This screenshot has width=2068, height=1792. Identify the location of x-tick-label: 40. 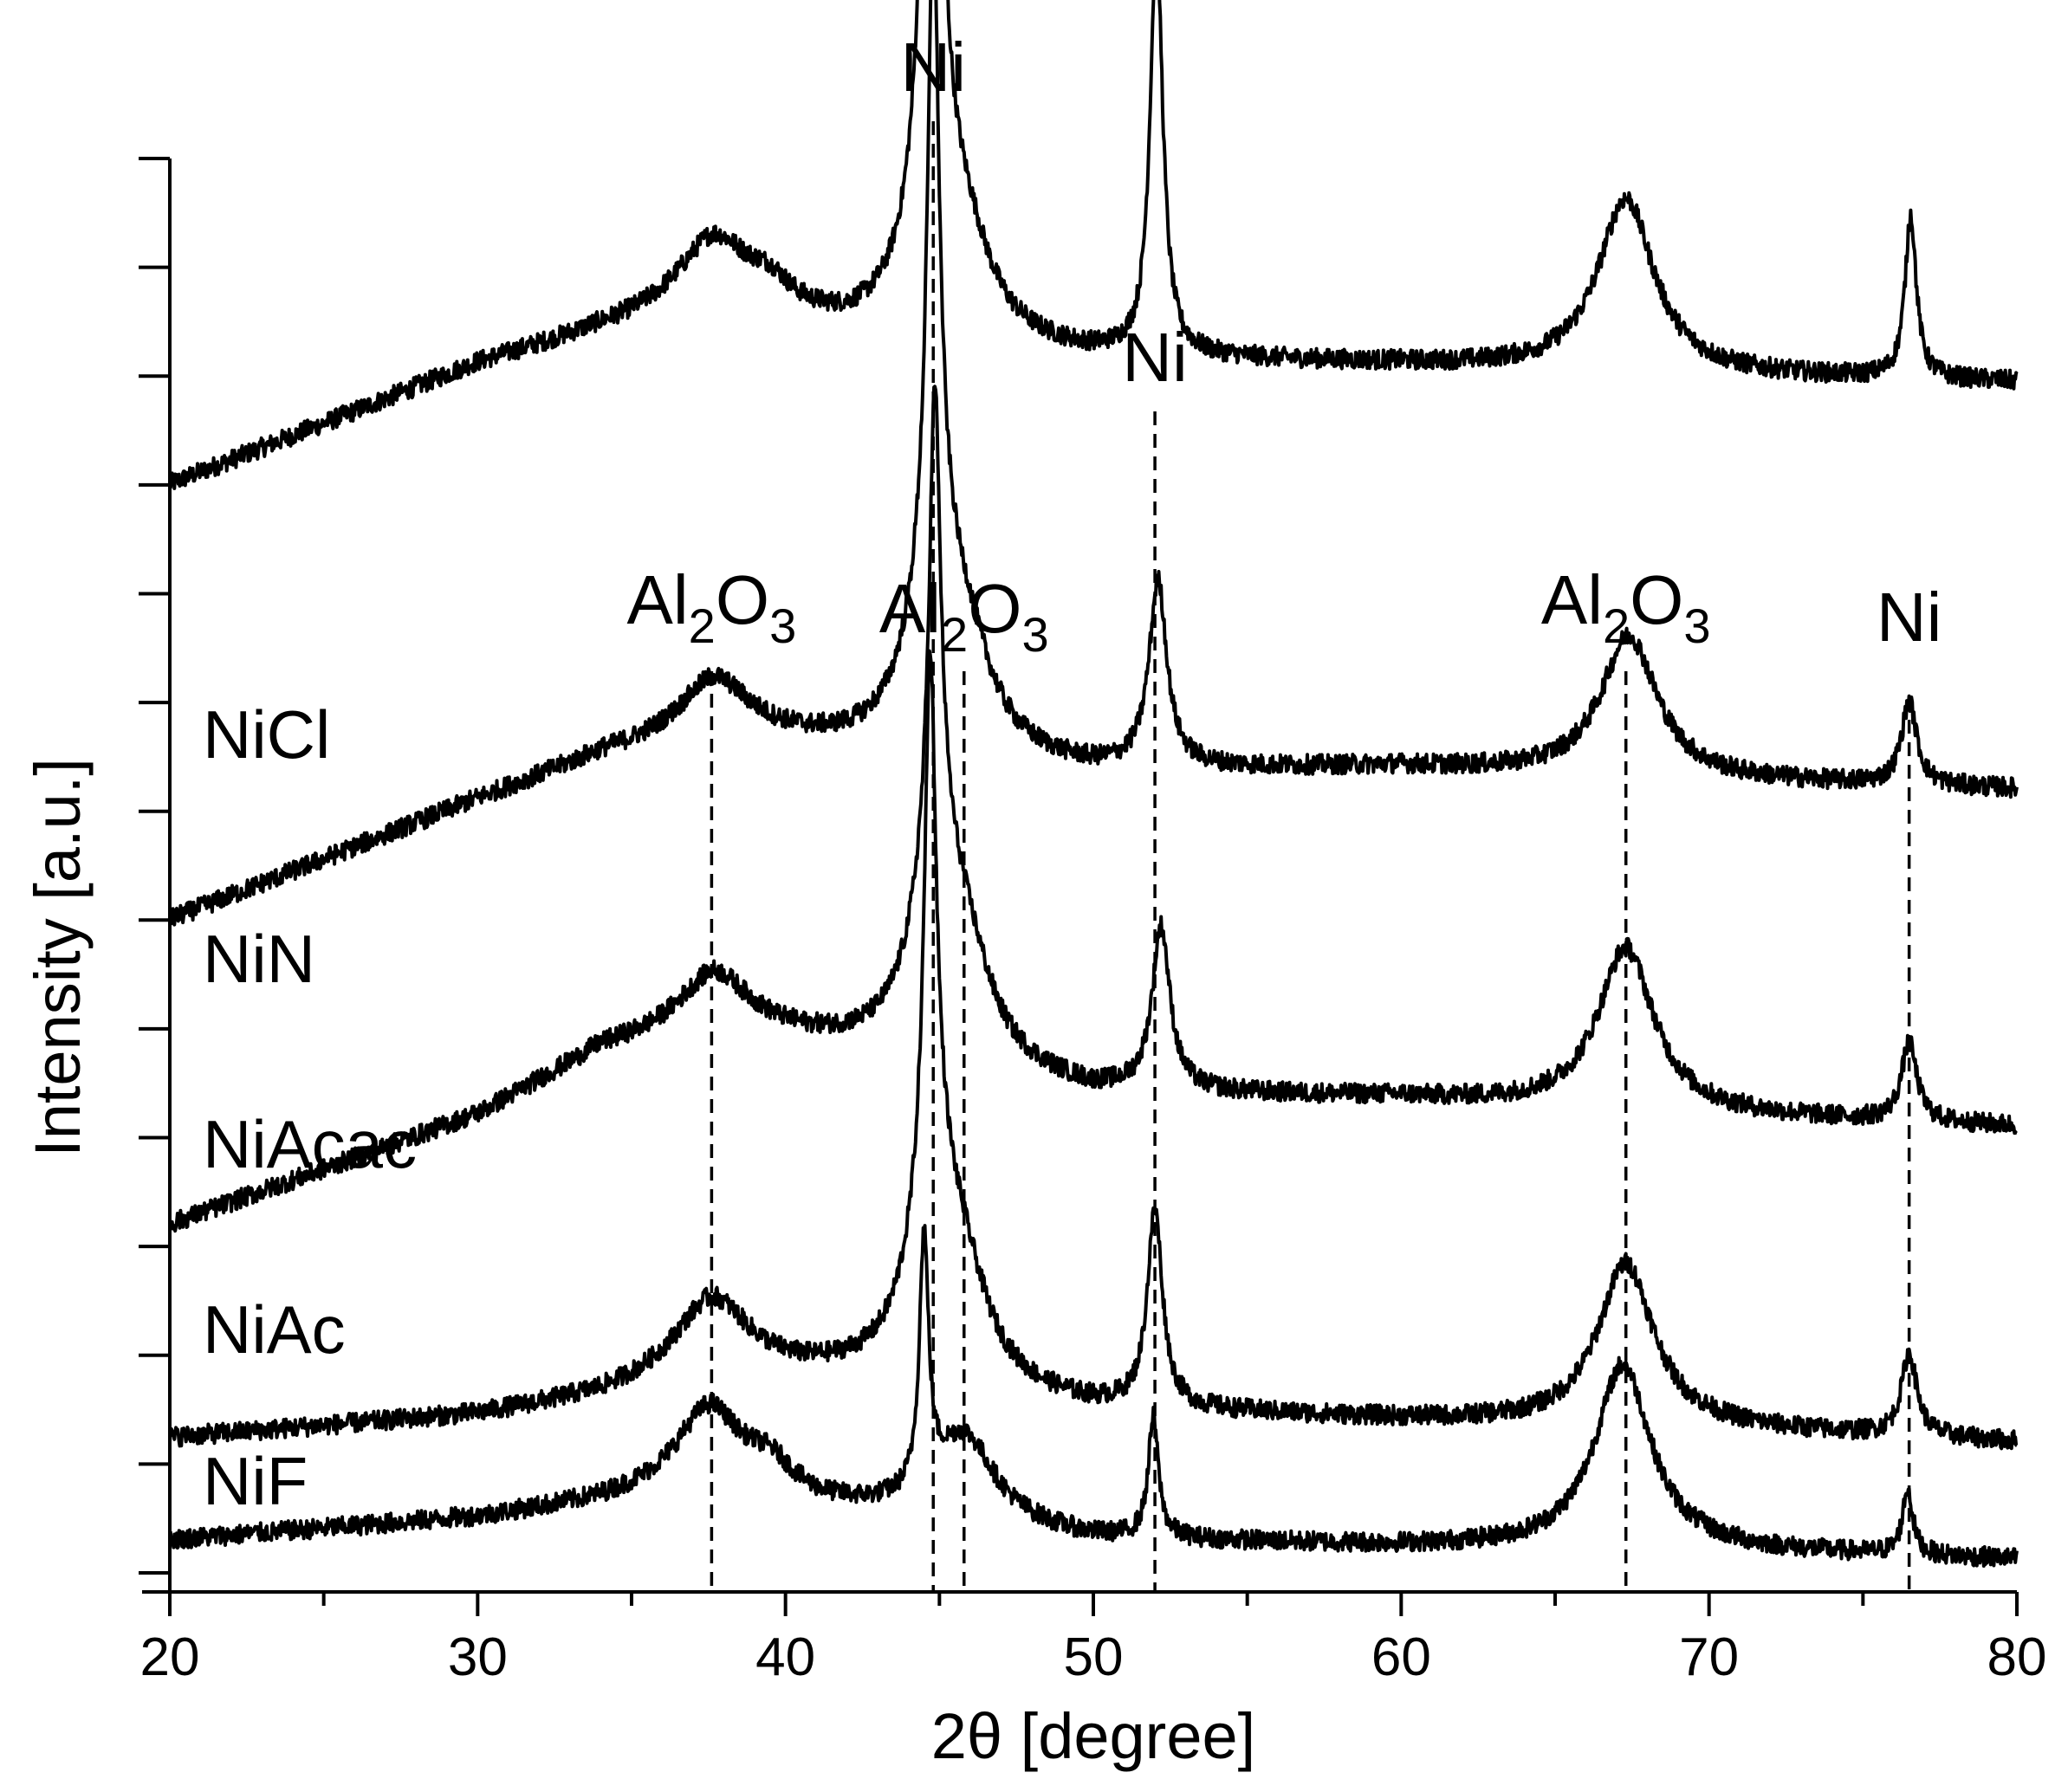
(785, 1657).